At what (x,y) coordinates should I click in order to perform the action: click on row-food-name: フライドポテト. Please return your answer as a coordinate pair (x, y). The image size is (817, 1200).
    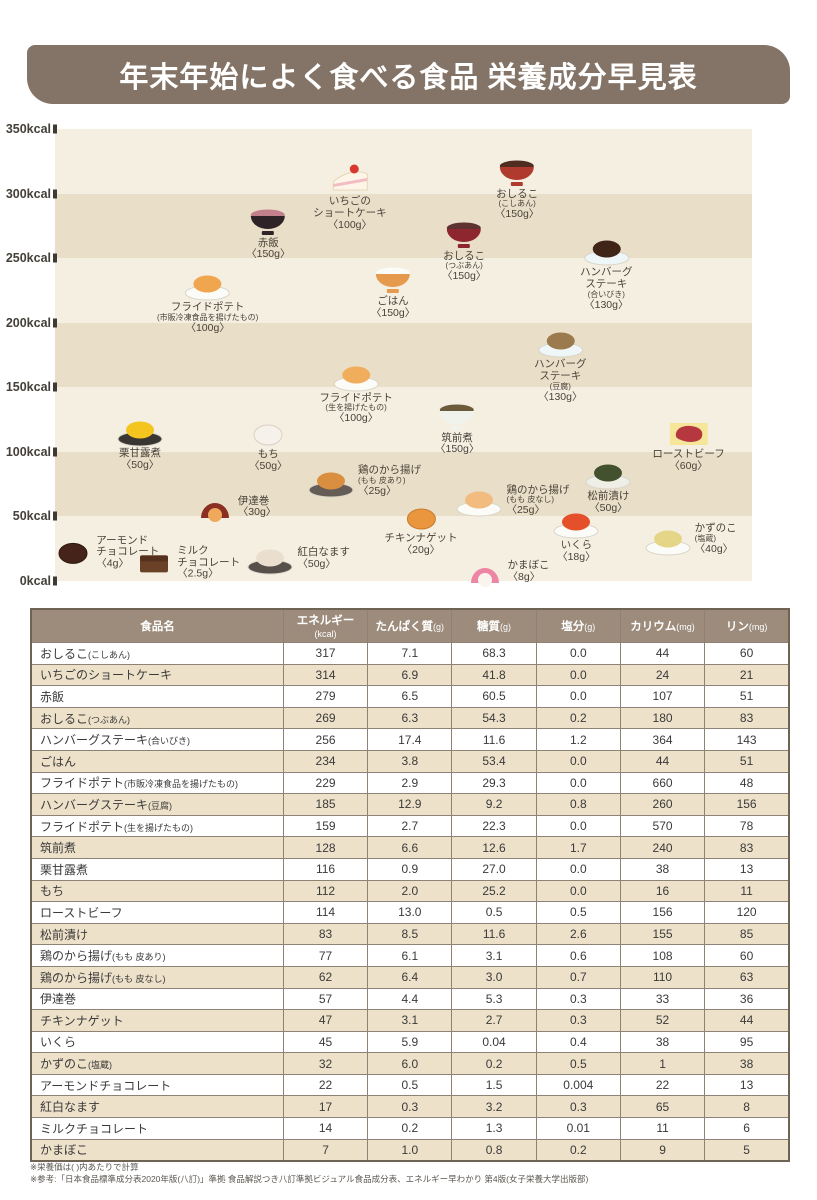
    Looking at the image, I should click on (82, 783).